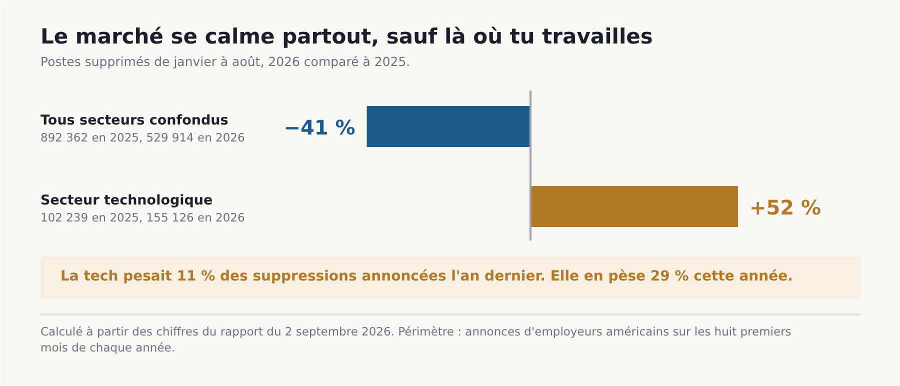 The height and width of the screenshot is (386, 900). What do you see at coordinates (416, 339) in the screenshot?
I see `text: Calculé à partir des chiffres du rapport du 2 septembre 2026. Périmètre : annonces d'employeurs américains sur les huit premiers mois de chaque année.` at bounding box center [416, 339].